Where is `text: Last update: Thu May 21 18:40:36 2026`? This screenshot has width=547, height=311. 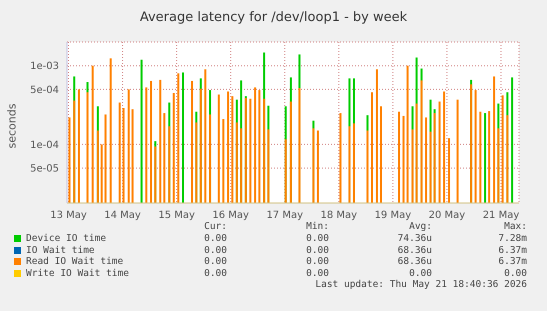 text: Last update: Thu May 21 18:40:36 2026 is located at coordinates (421, 284).